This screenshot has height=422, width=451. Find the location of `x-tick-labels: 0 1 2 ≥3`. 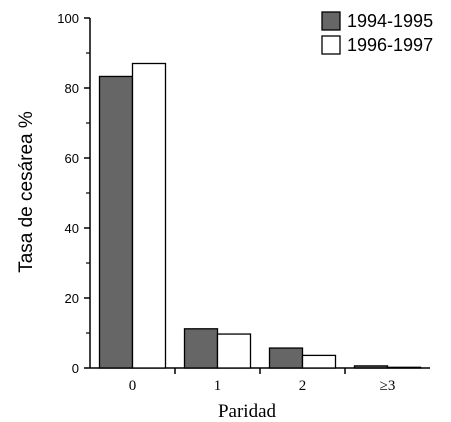

x-tick-labels: 0 1 2 ≥3 is located at coordinates (262, 386).